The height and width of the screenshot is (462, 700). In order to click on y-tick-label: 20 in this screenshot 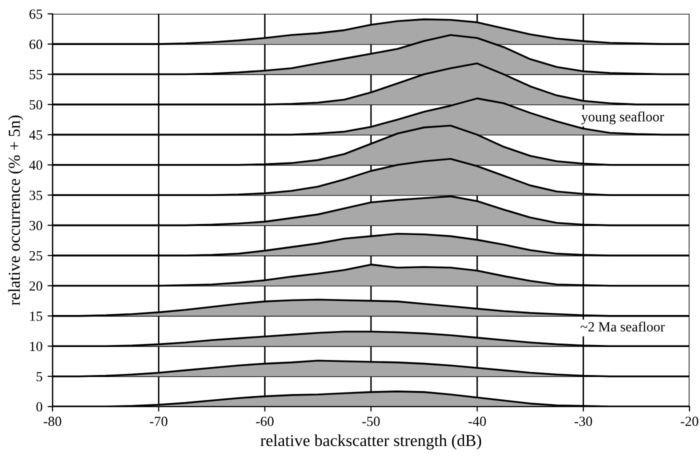, I will do `click(36, 286)`.